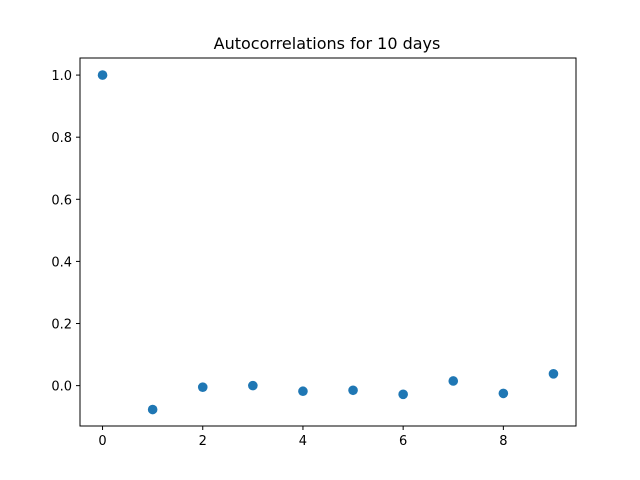 This screenshot has width=640, height=480. I want to click on y-tick-label: 0.2, so click(61, 325).